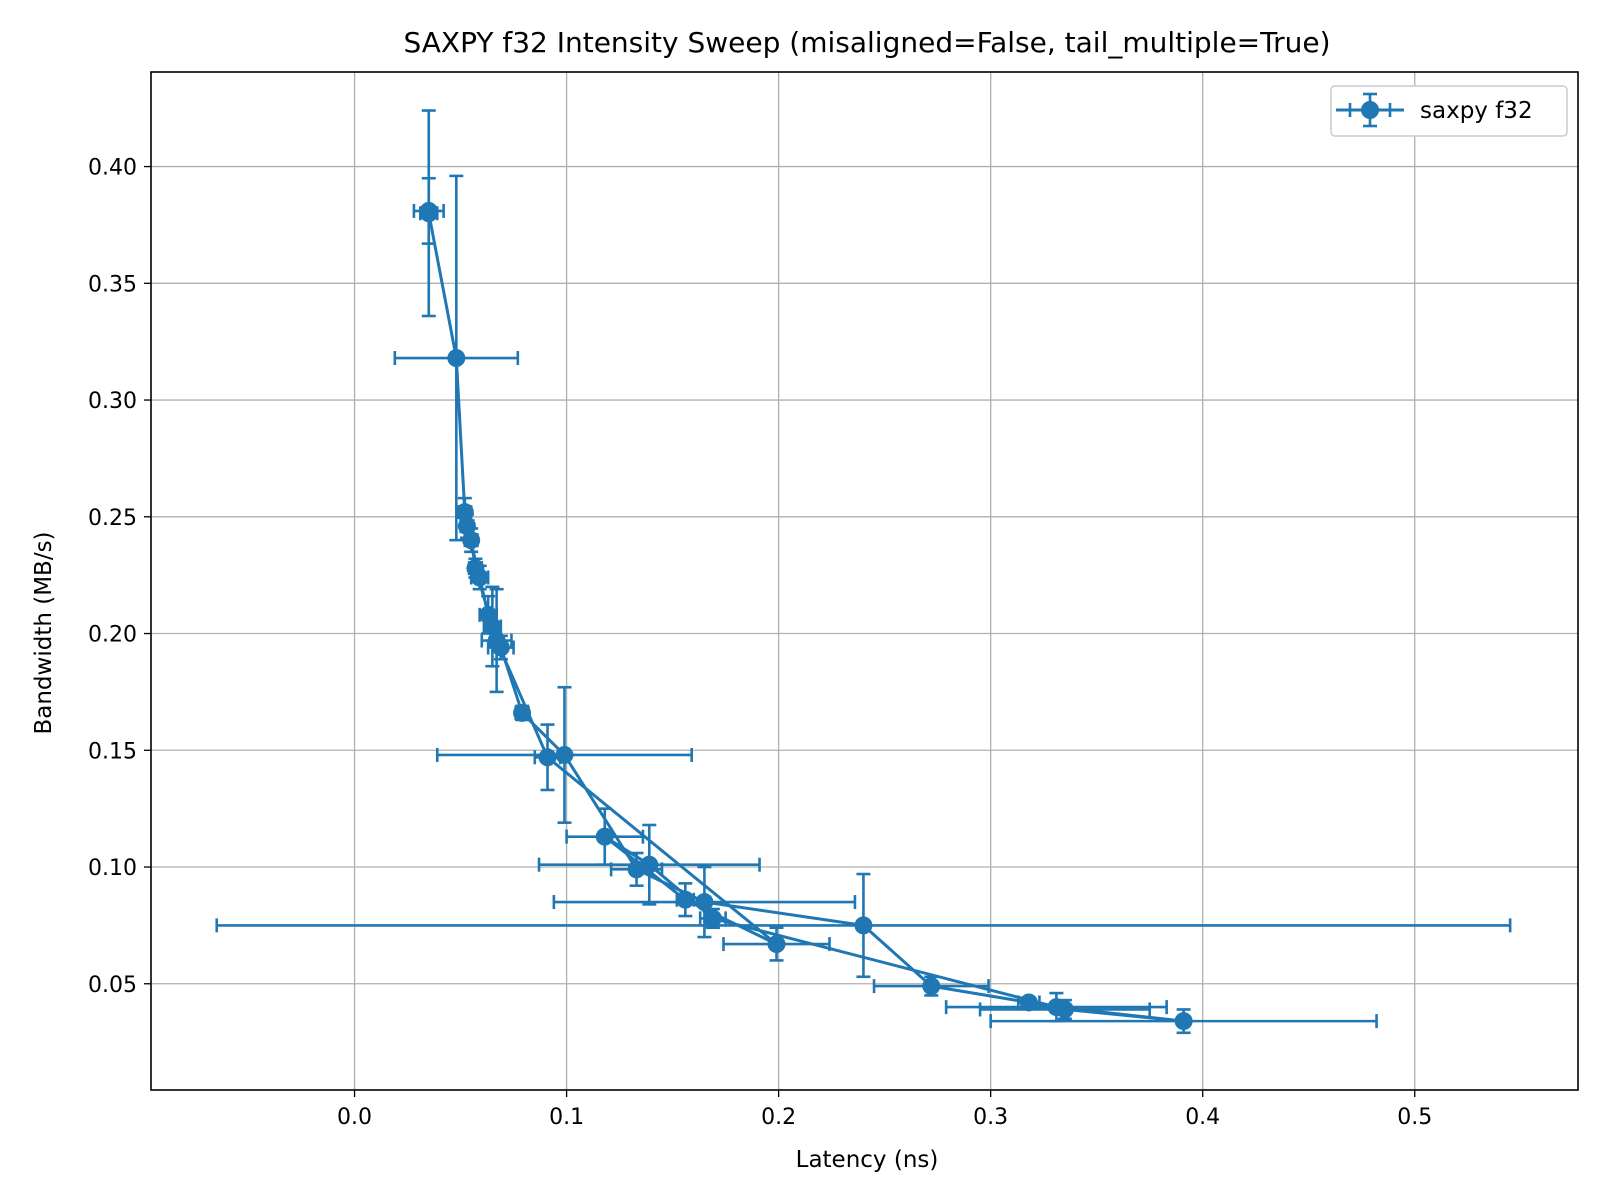  I want to click on y-tick-label: 0.35, so click(112, 284).